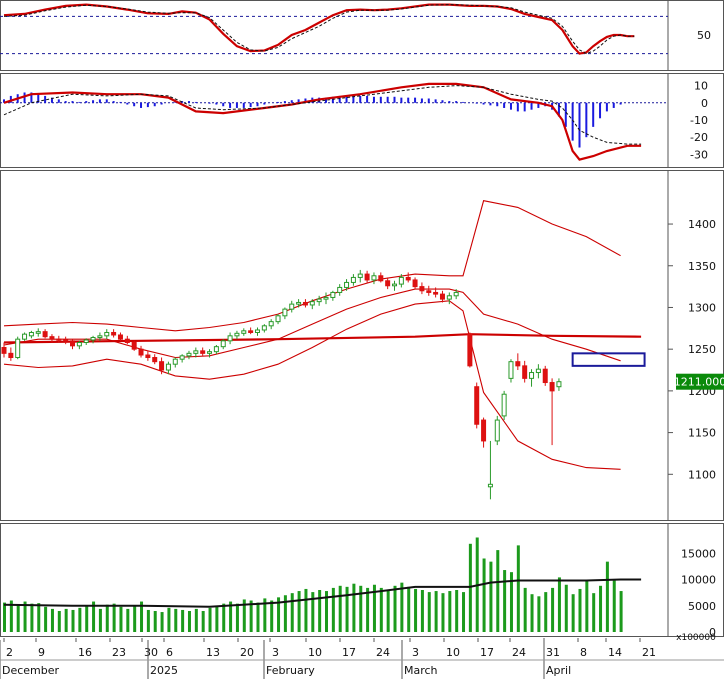 The height and width of the screenshot is (683, 724). What do you see at coordinates (415, 652) in the screenshot?
I see `x-tick-label-12: 3` at bounding box center [415, 652].